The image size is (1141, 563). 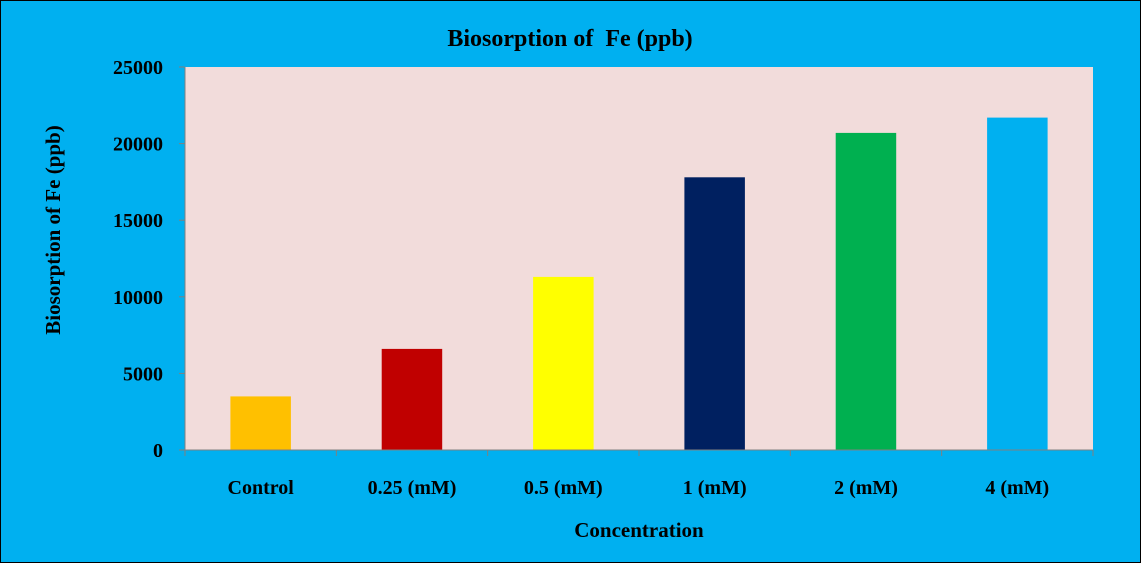 What do you see at coordinates (412, 488) in the screenshot?
I see `x-tick-label-1: 0.25 (mM)` at bounding box center [412, 488].